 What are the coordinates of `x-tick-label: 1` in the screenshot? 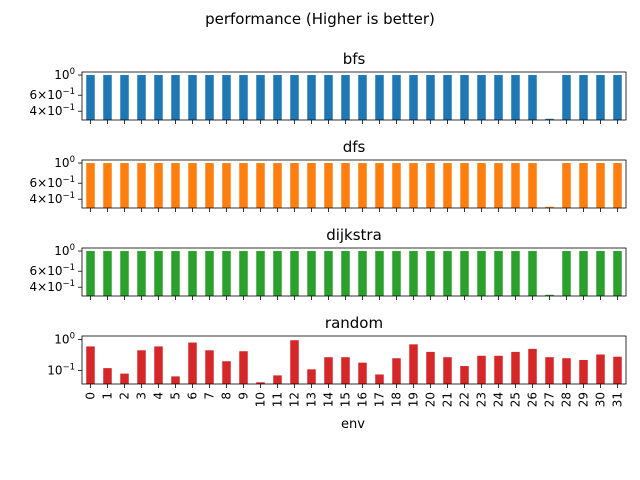 It's located at (108, 396).